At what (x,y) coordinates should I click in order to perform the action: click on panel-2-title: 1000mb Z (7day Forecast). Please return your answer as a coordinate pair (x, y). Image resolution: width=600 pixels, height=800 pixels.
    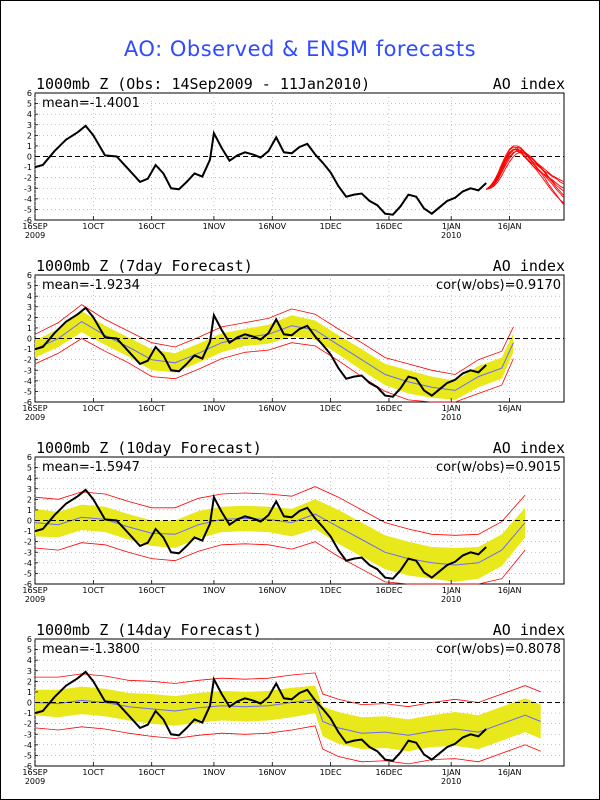
    Looking at the image, I should click on (144, 266).